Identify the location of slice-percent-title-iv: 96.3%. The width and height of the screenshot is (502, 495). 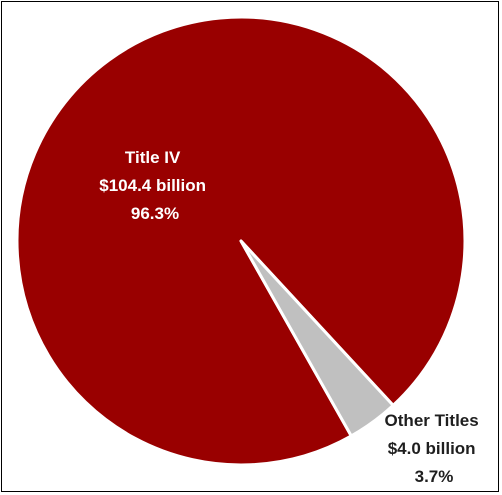
(155, 213).